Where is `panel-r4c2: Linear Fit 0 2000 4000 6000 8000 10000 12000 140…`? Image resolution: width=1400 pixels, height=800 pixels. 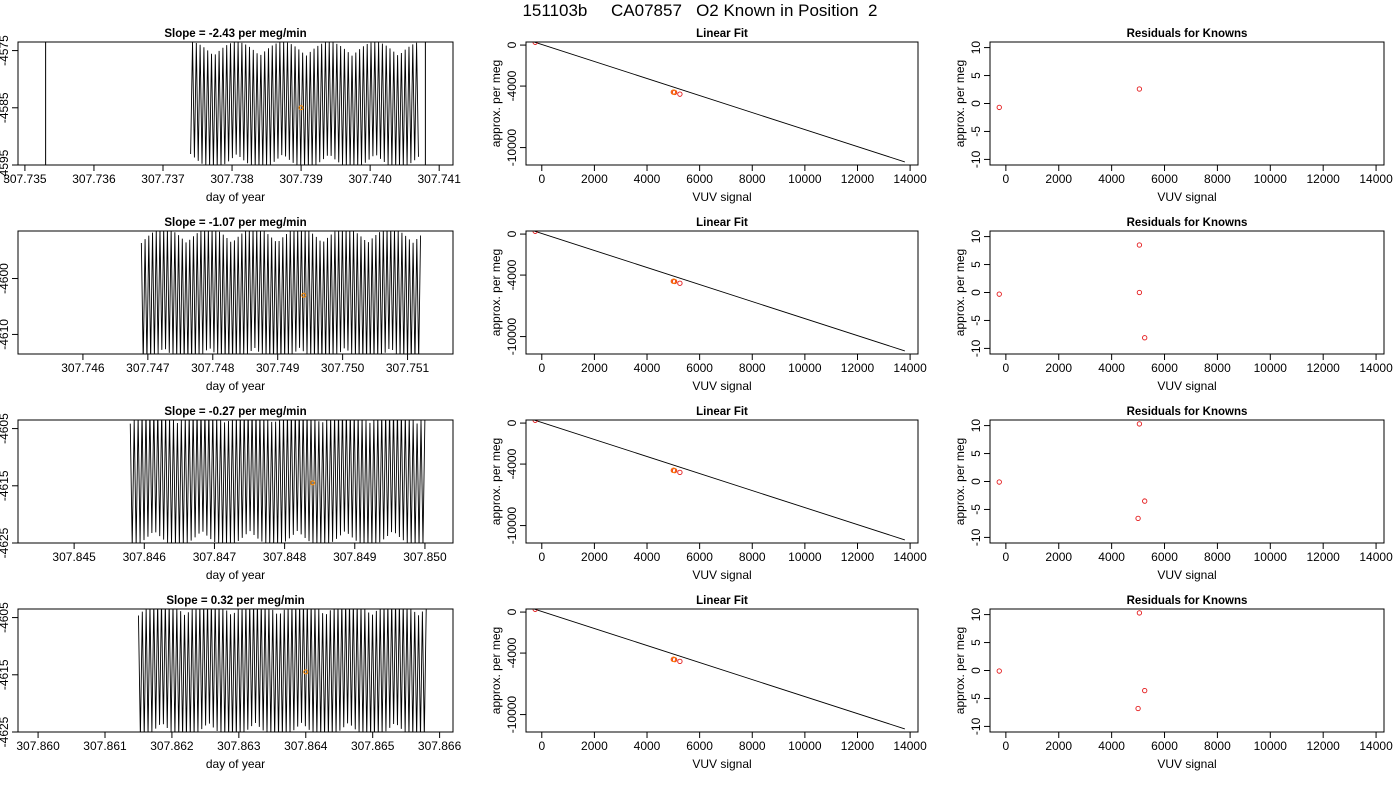
panel-r4c2: Linear Fit 0 2000 4000 6000 8000 10000 12000 140… is located at coordinates (708, 683).